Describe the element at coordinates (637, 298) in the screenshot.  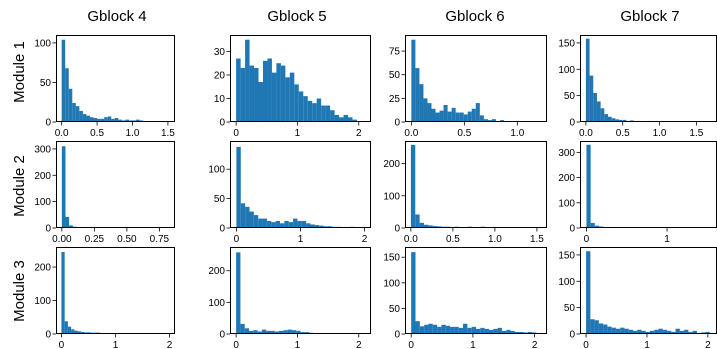
I see `panel-module-3-gblock-7: 0 1 2 0 50 100 150` at that location.